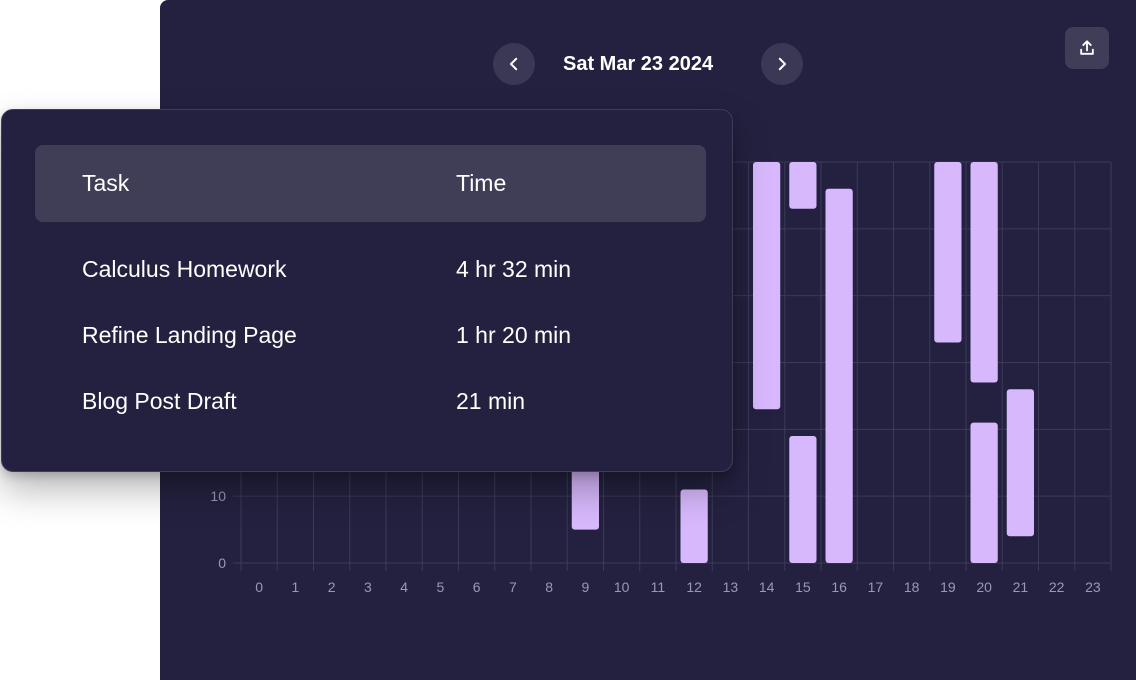  What do you see at coordinates (481, 183) in the screenshot?
I see `column-header-time: Time` at bounding box center [481, 183].